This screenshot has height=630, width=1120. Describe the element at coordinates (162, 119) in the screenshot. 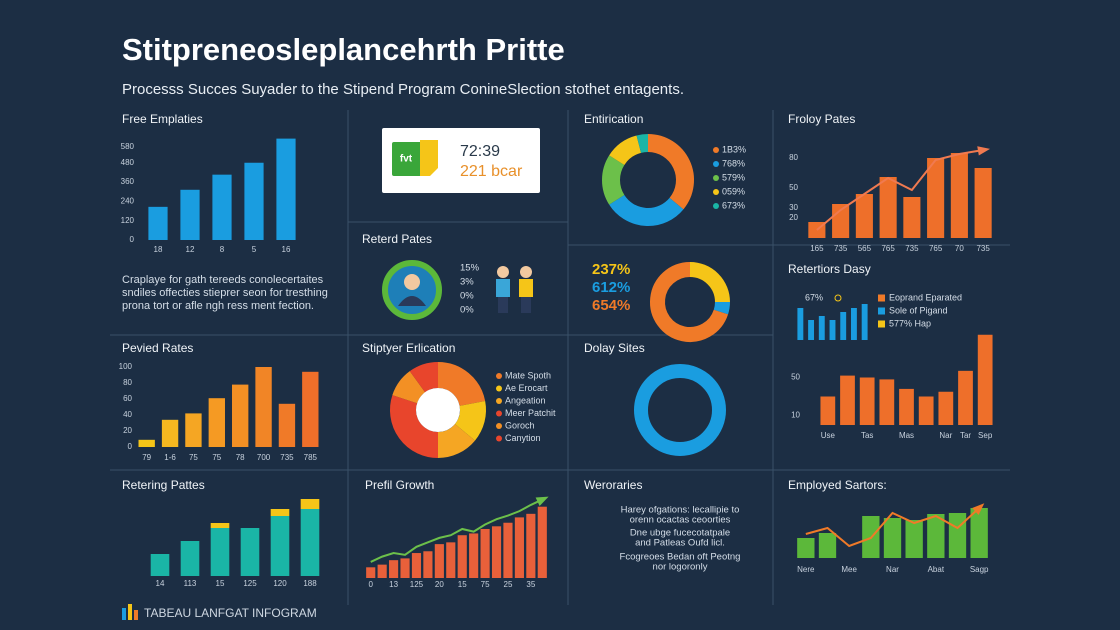

I see `panel-title: Free Emplaties` at that location.